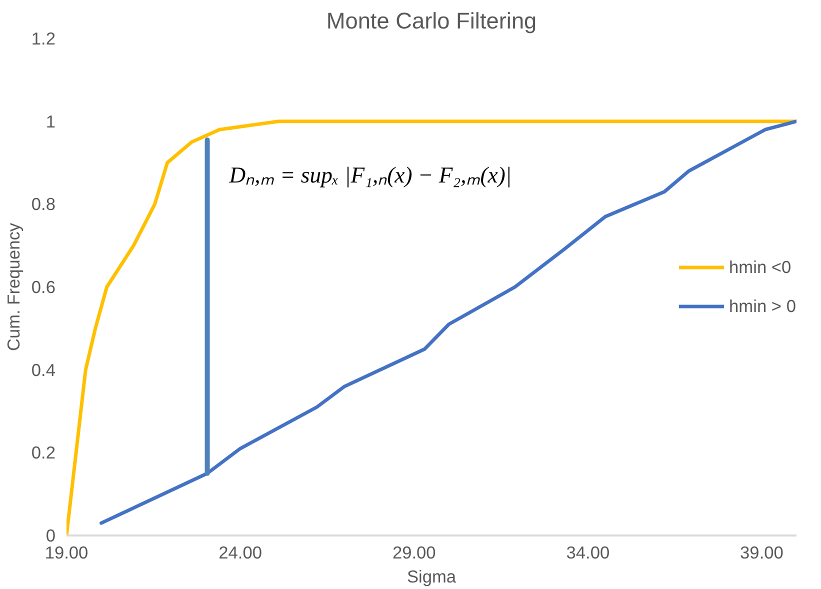 The height and width of the screenshot is (589, 821). Describe the element at coordinates (43, 287) in the screenshot. I see `y-tick-label: 0.6` at that location.